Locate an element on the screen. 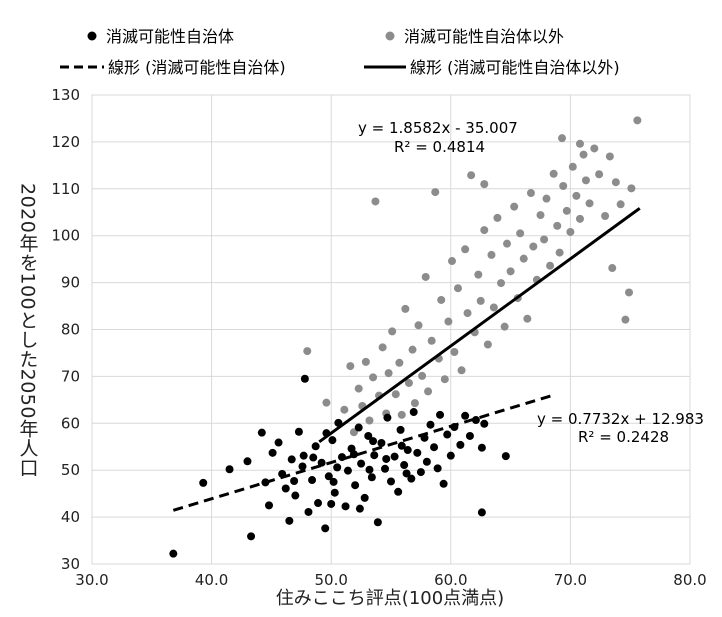  equation-vanish: y = 0.7732x + 12.983 is located at coordinates (620, 419).